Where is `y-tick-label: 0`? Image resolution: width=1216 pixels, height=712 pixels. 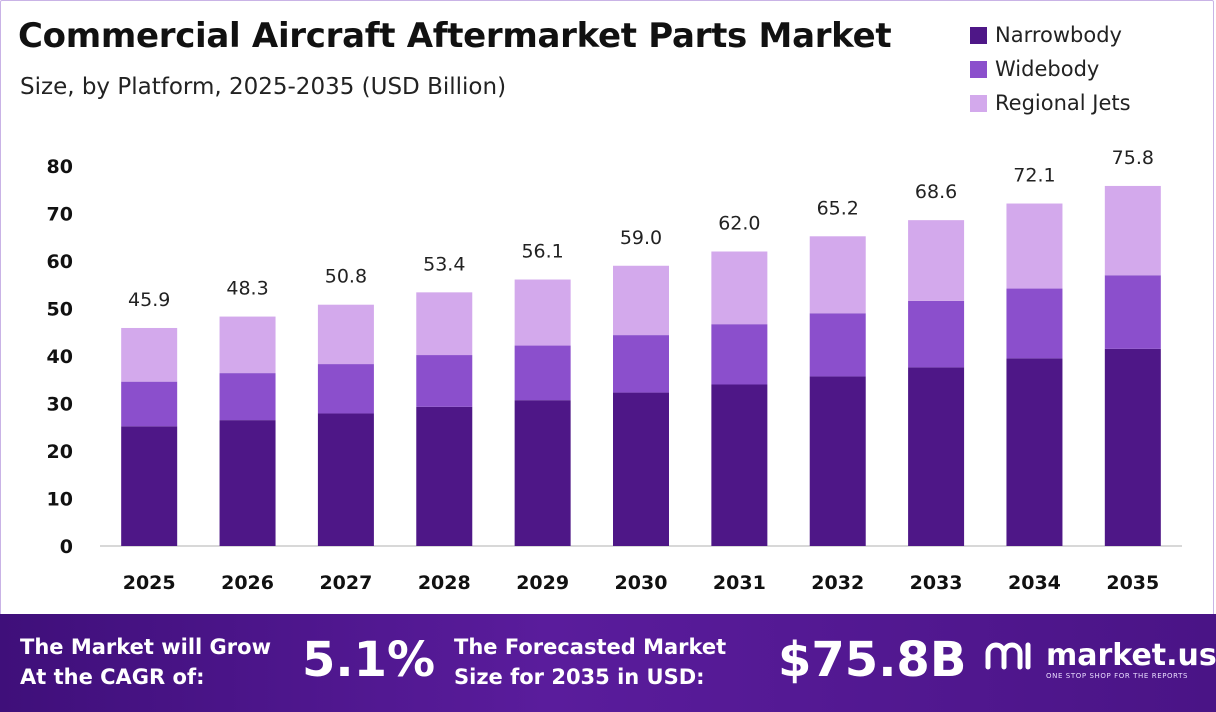
y-tick-label: 0 is located at coordinates (66, 547).